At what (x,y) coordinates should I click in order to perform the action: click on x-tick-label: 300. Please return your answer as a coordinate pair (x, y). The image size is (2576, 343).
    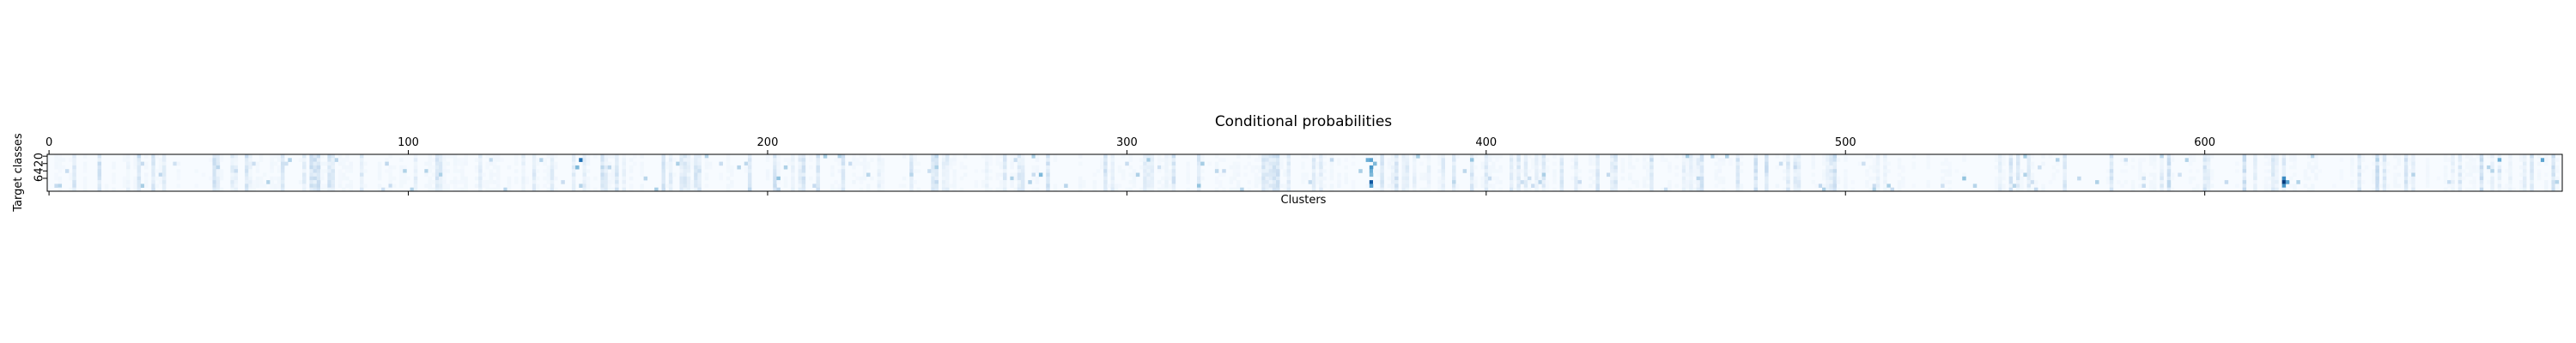
    Looking at the image, I should click on (1127, 142).